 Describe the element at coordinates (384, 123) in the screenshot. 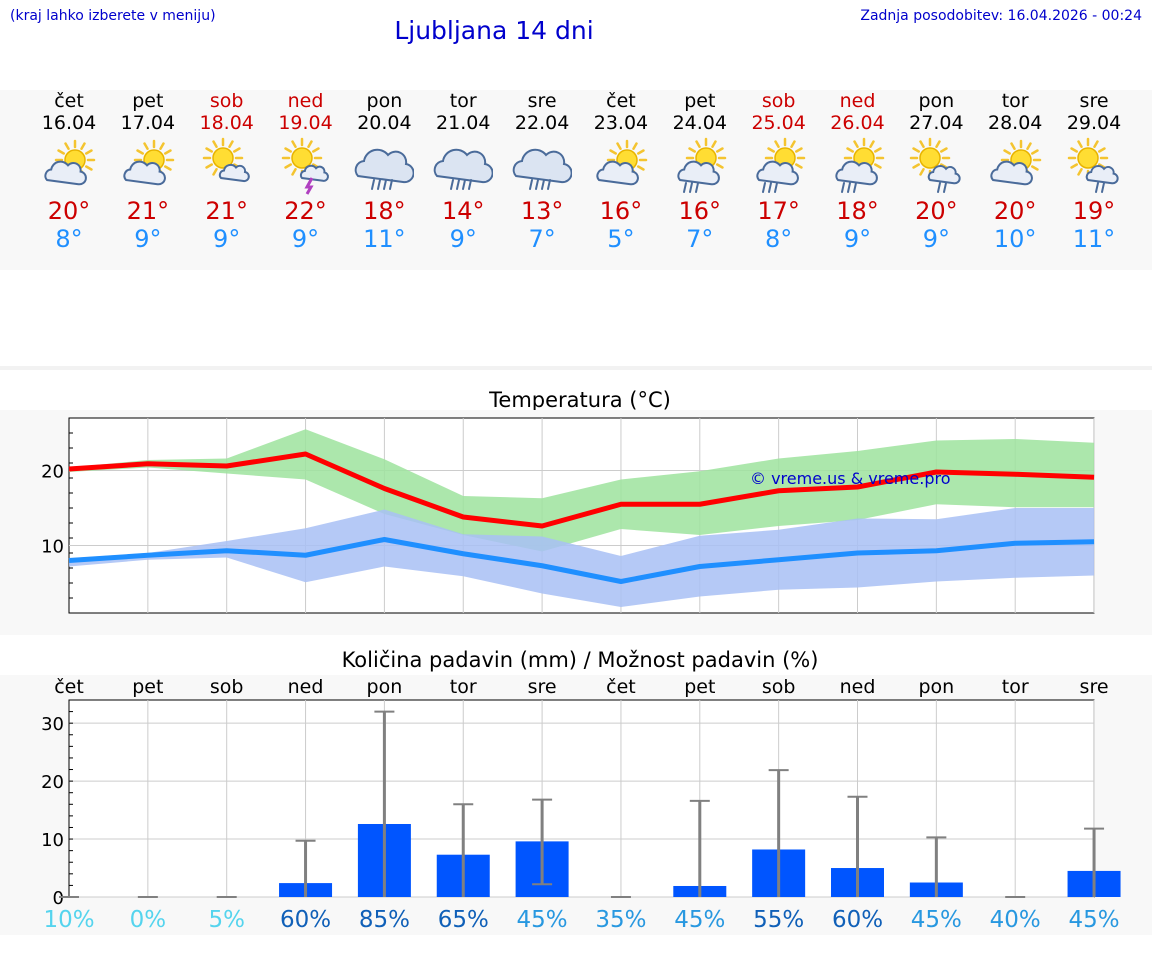

I see `day-date: 20.04` at that location.